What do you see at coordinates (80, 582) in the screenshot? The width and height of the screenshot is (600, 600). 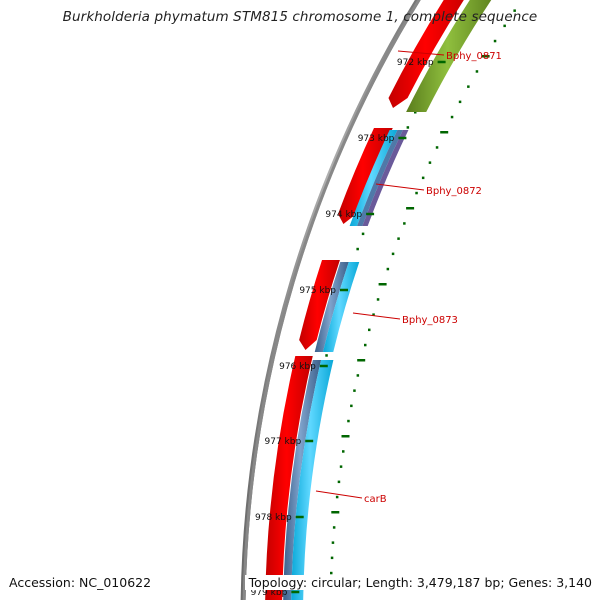 I see `accession-label: Accession: NC_010622` at bounding box center [80, 582].